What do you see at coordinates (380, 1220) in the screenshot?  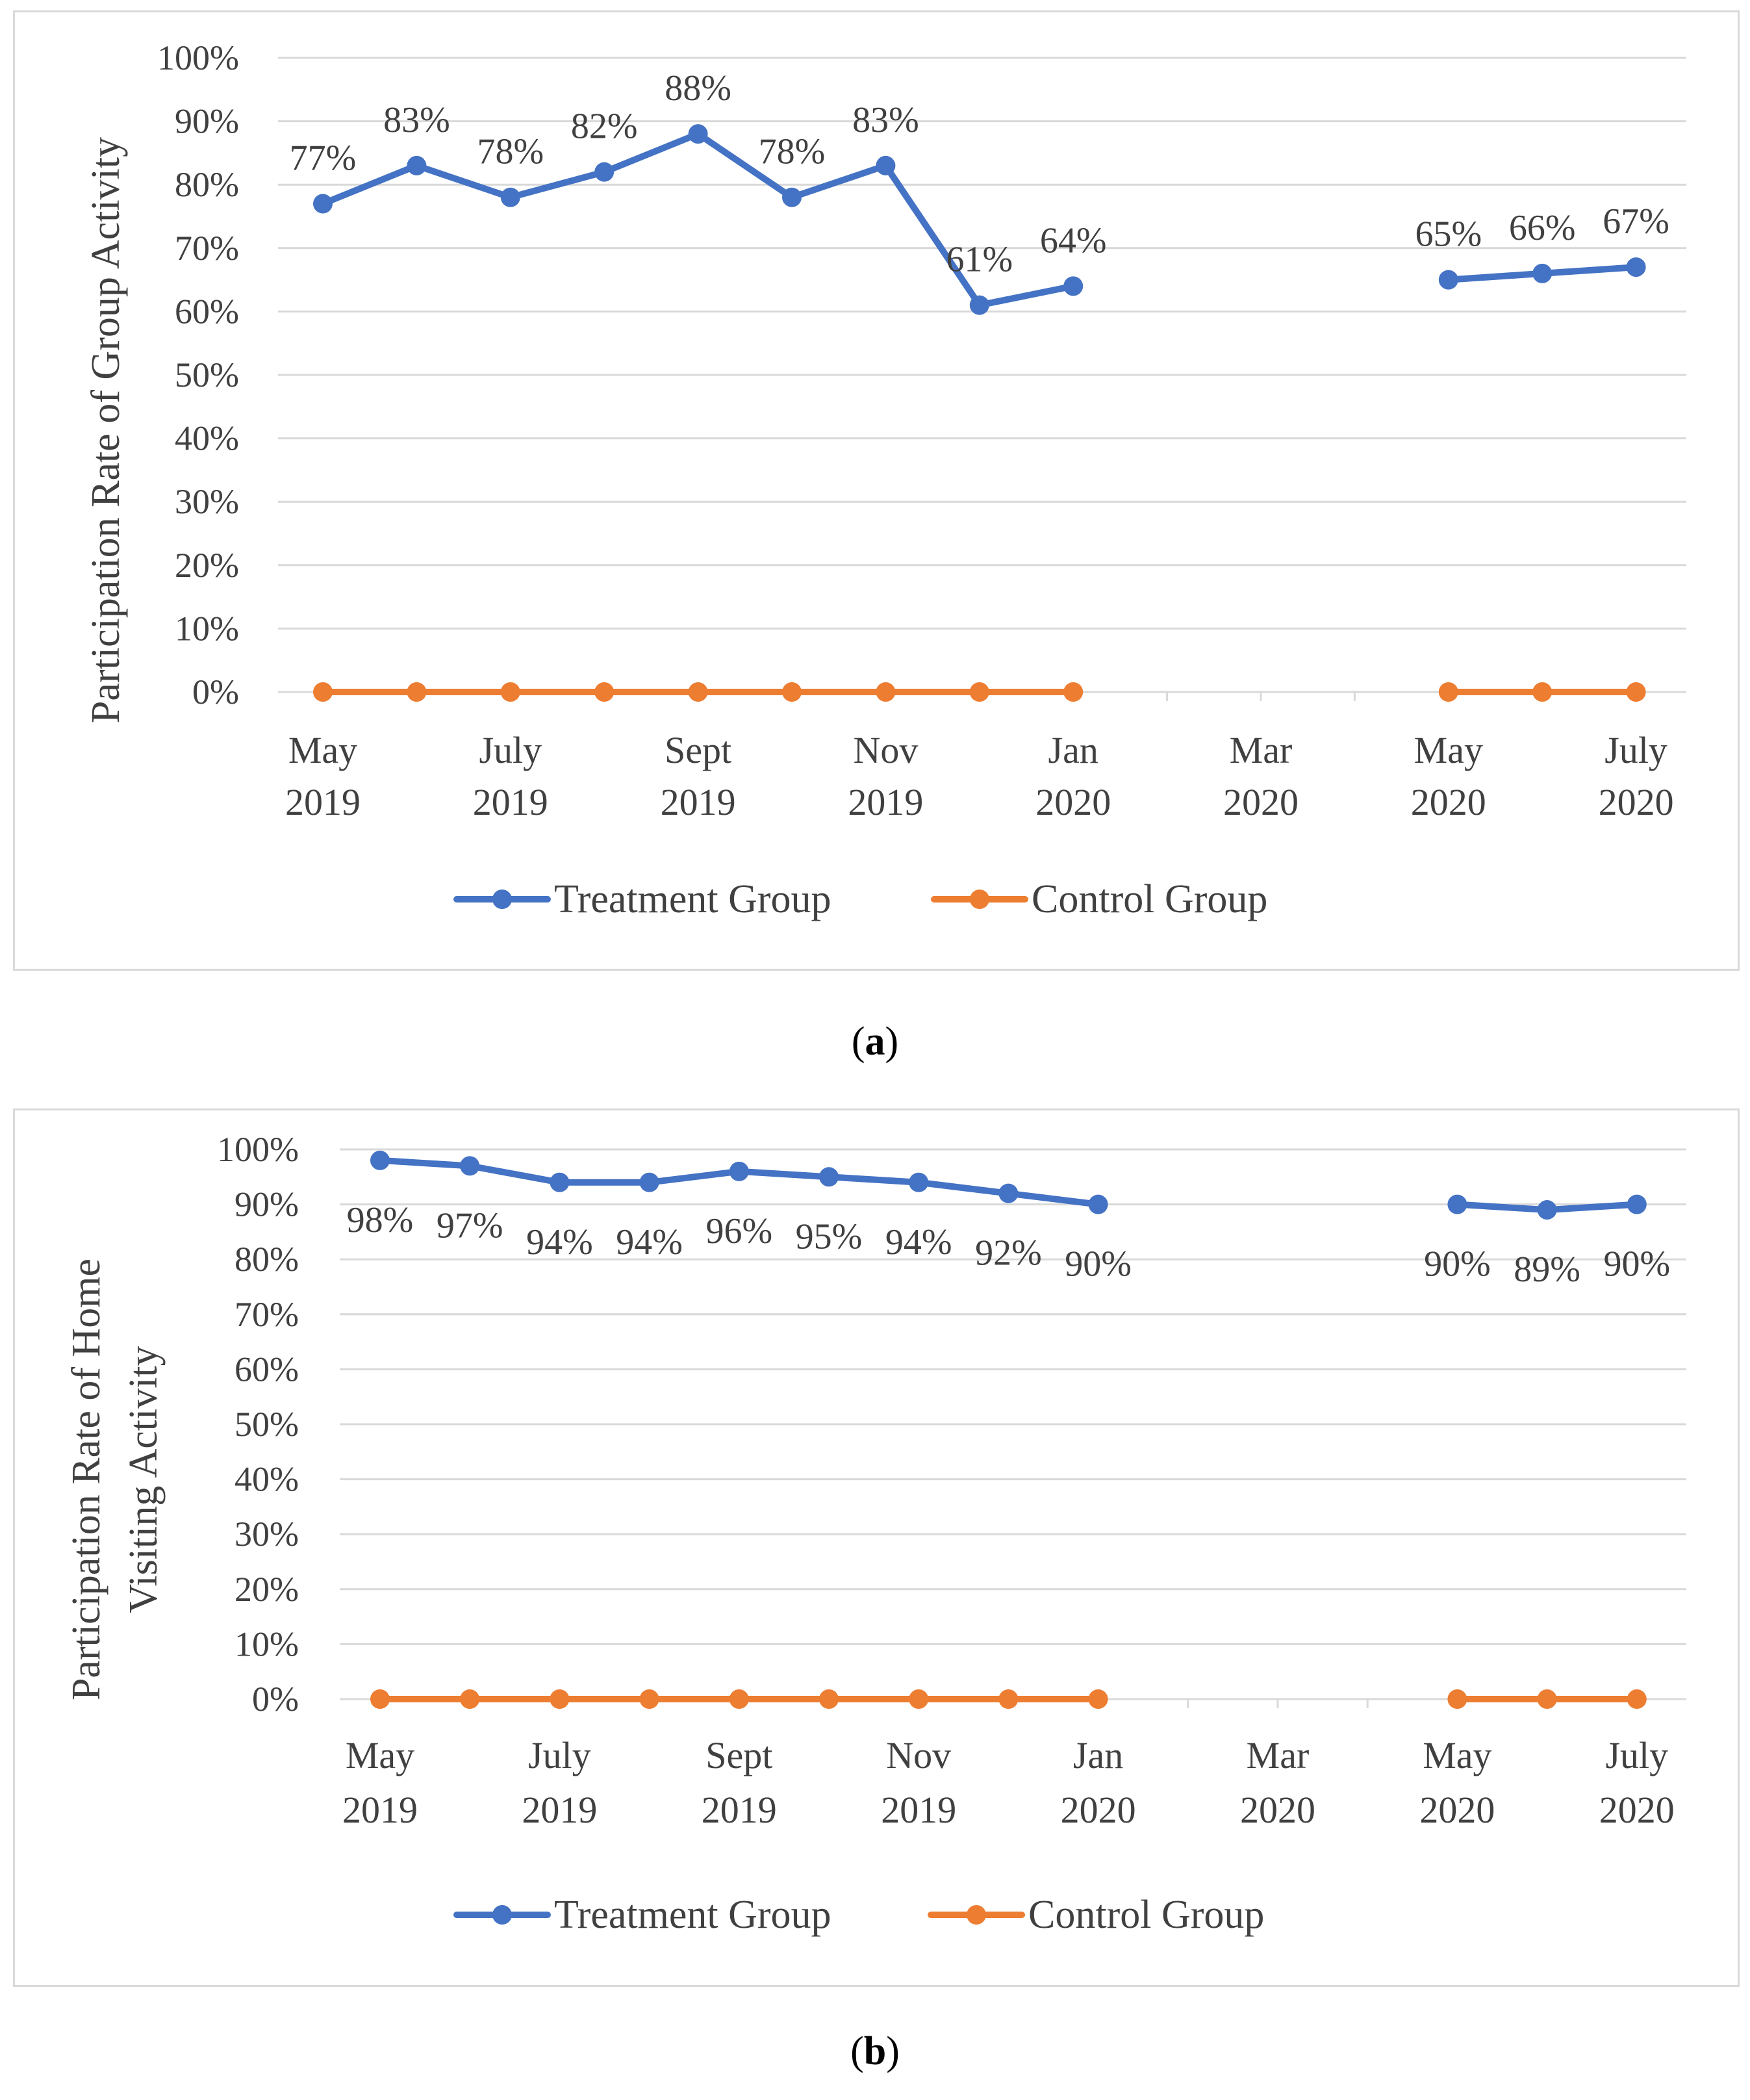 I see `data-label: 98%` at bounding box center [380, 1220].